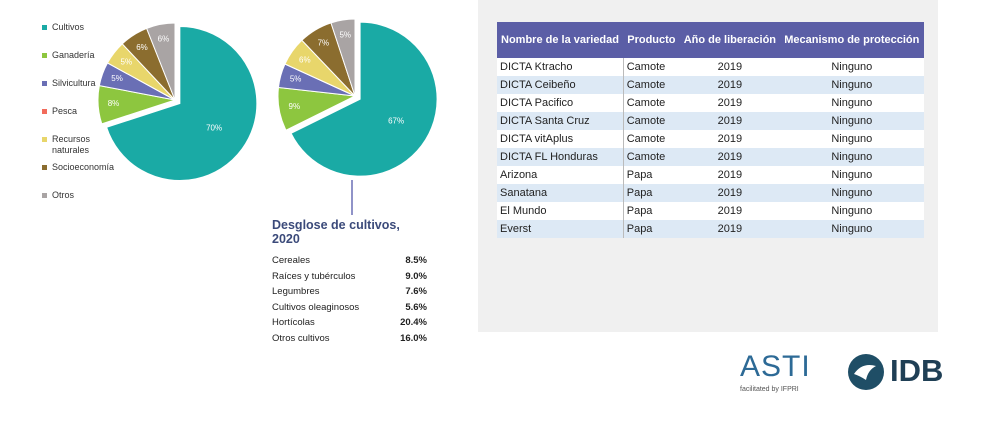 The width and height of the screenshot is (1000, 434). What do you see at coordinates (416, 276) in the screenshot?
I see `breakdown-value: 9.0%` at bounding box center [416, 276].